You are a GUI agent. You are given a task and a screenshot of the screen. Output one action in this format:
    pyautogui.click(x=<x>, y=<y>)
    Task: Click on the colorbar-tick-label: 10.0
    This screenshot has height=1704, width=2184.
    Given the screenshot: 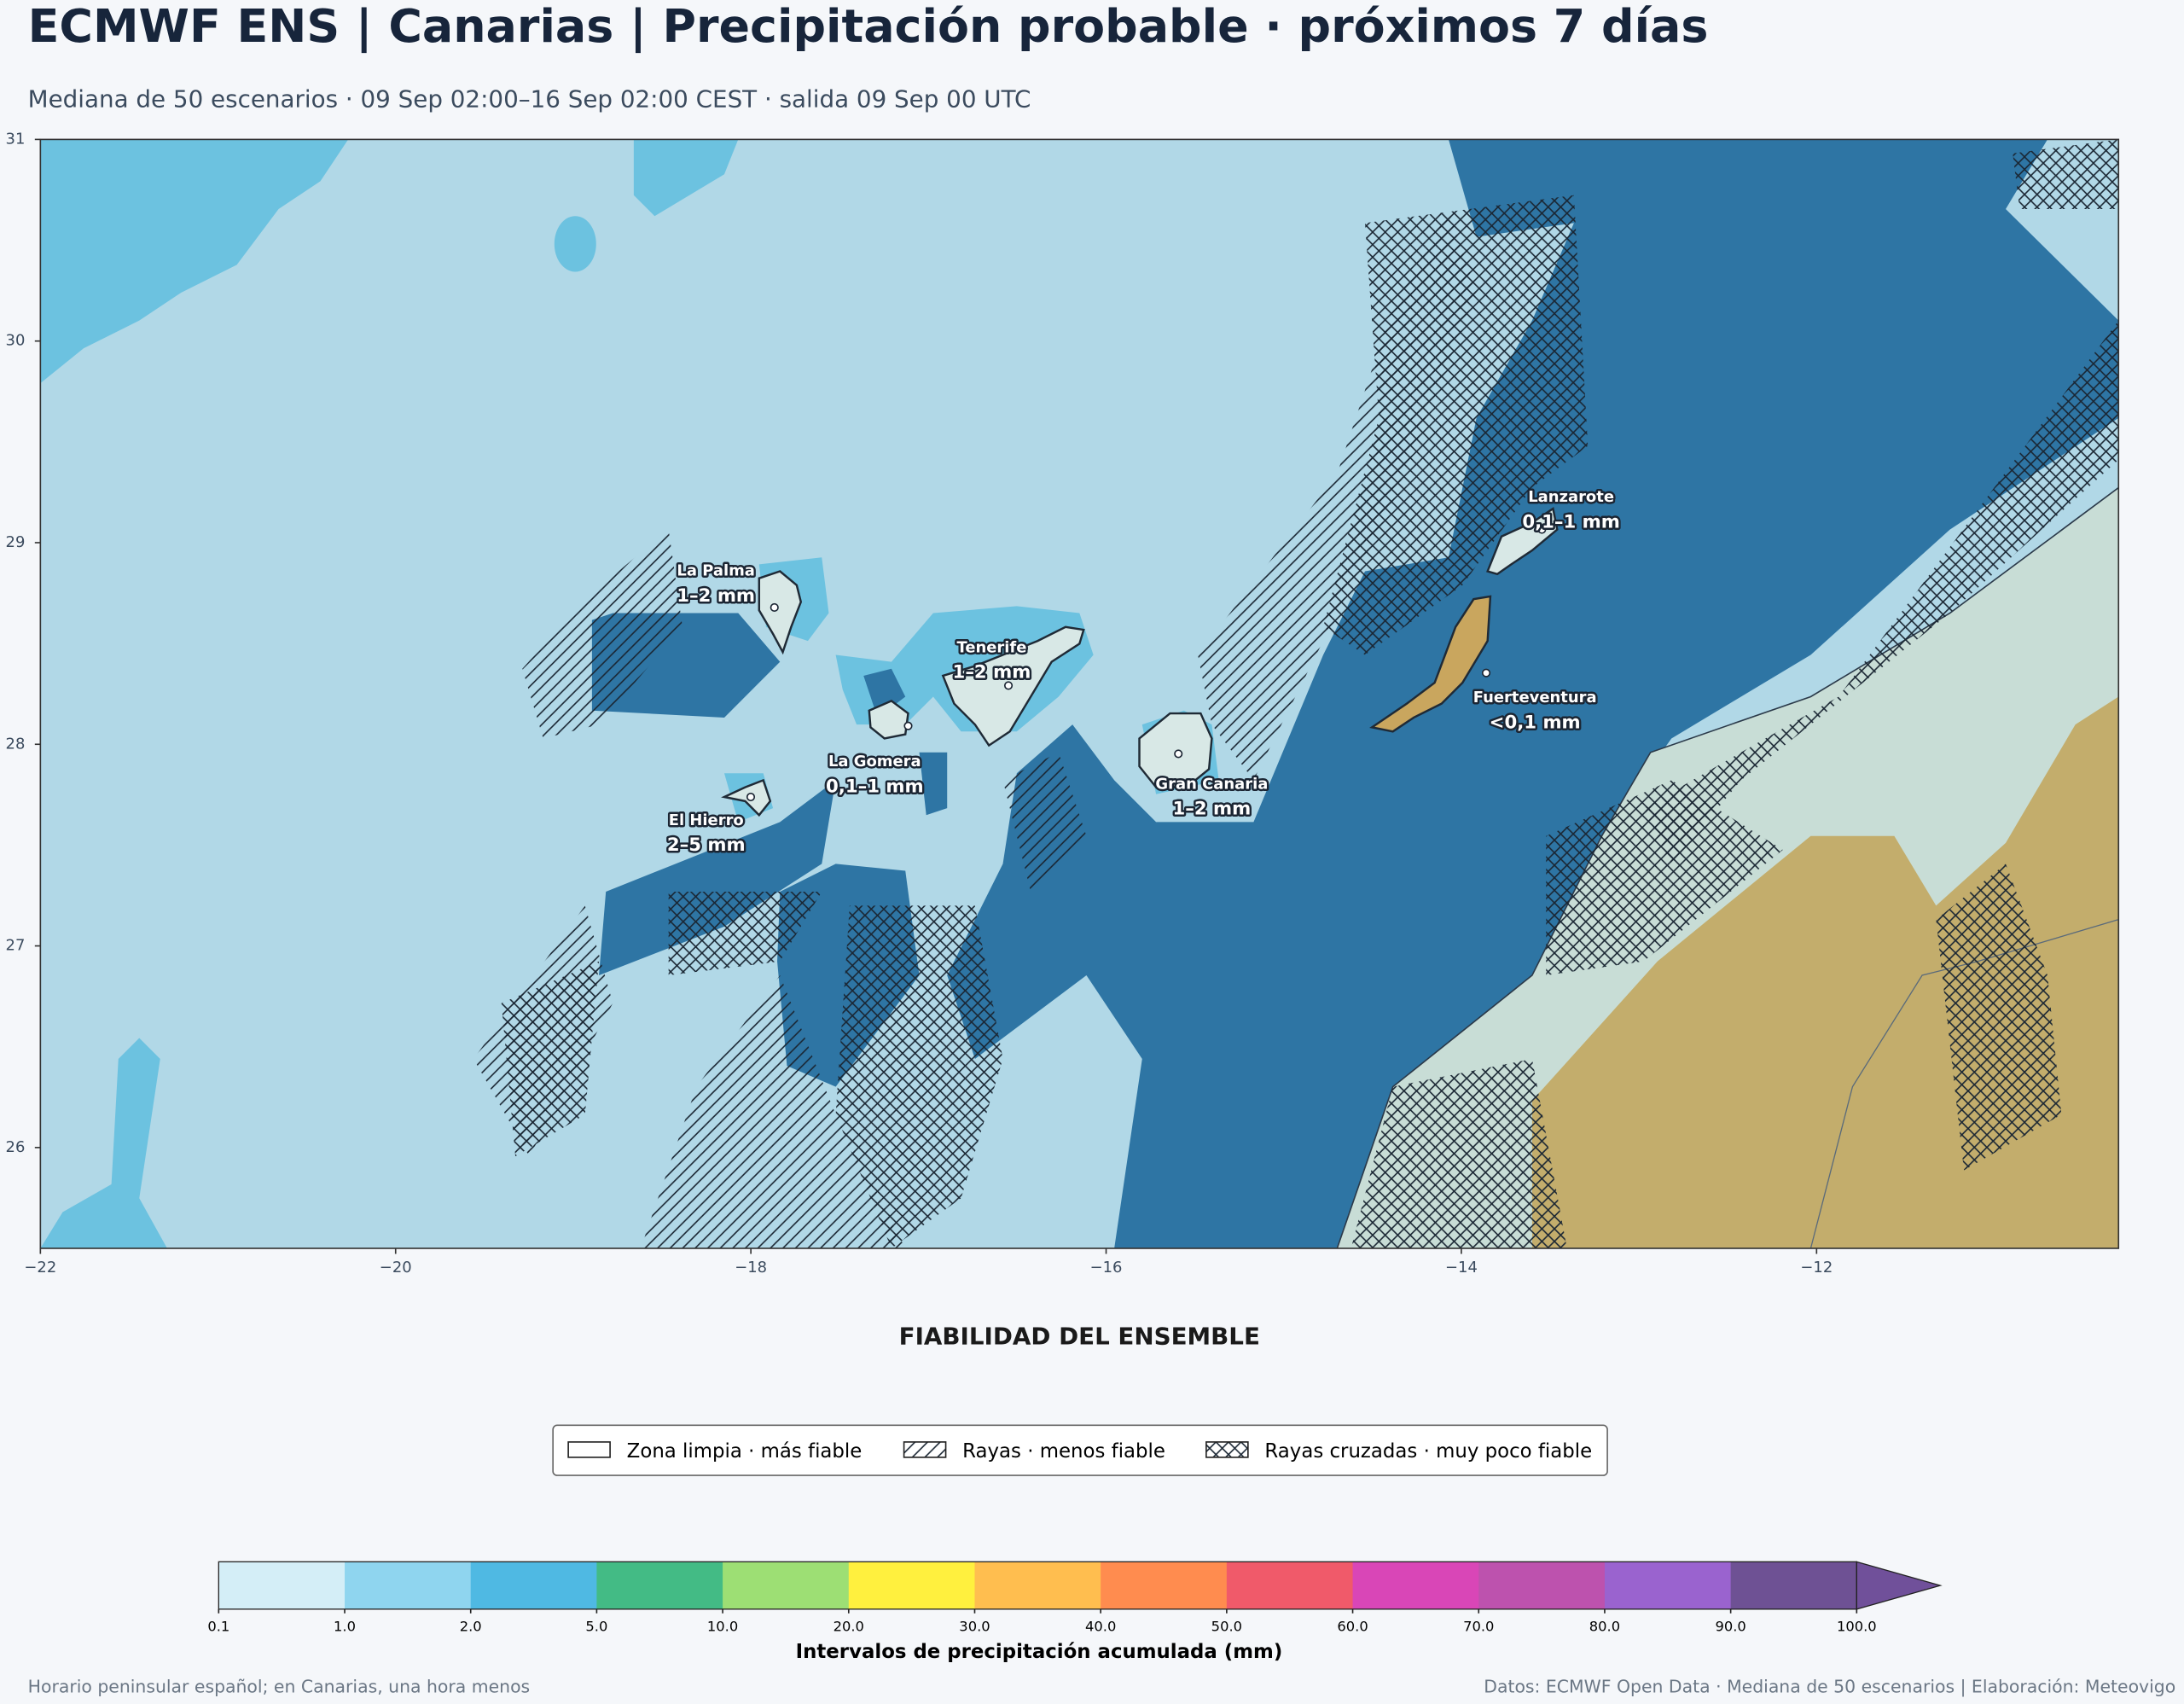 What is the action you would take?
    pyautogui.click(x=723, y=1627)
    